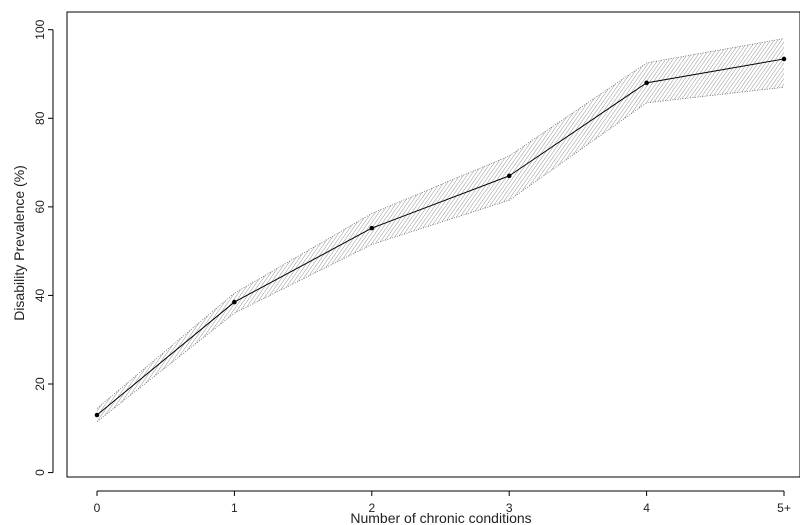 The height and width of the screenshot is (525, 800). Describe the element at coordinates (784, 508) in the screenshot. I see `x-tick-label: 5+` at that location.